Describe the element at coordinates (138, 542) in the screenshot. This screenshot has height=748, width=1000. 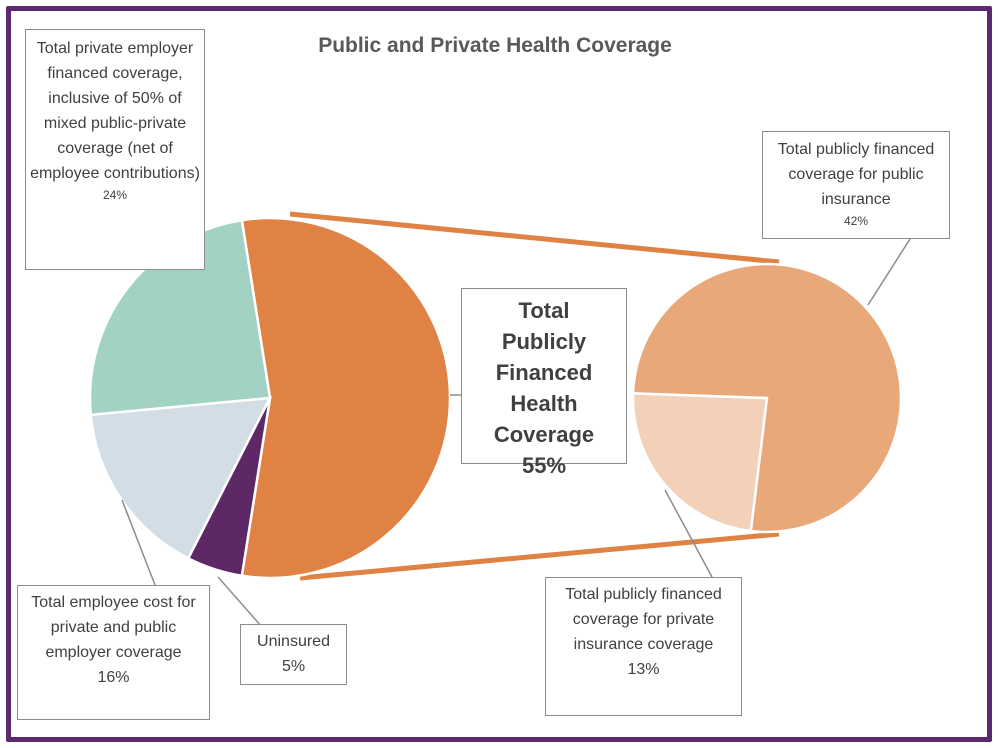
I see `leader-employee-cost` at that location.